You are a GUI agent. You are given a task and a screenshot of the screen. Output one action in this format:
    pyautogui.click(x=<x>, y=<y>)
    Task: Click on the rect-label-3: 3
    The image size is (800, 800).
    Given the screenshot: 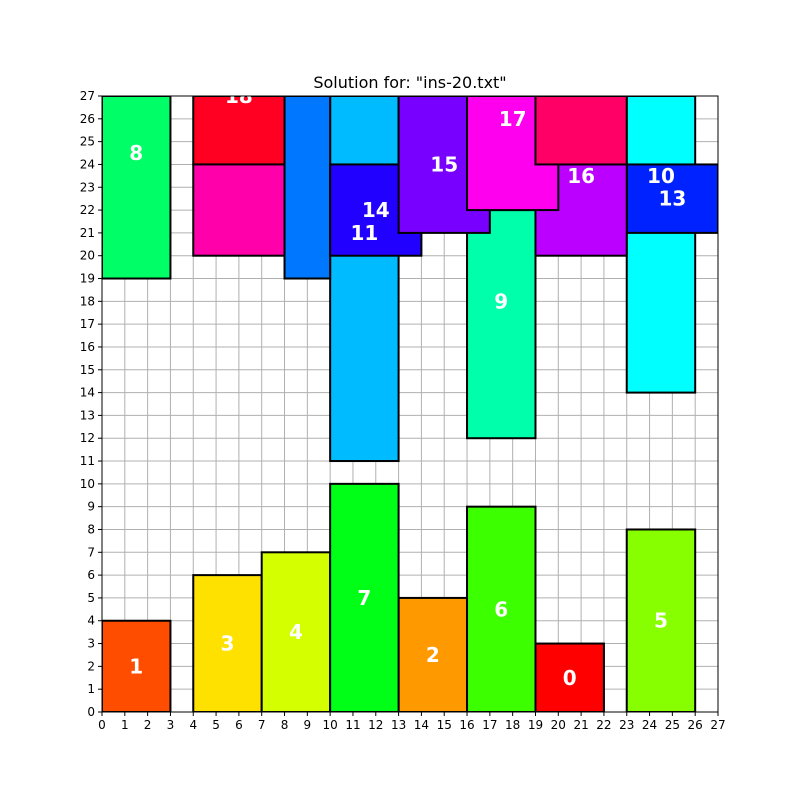 What is the action you would take?
    pyautogui.click(x=228, y=644)
    